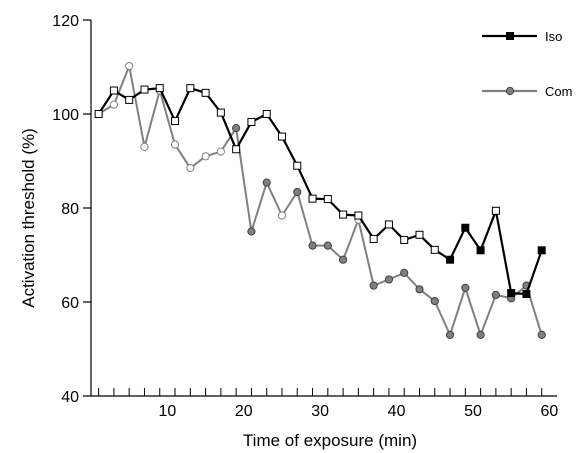 The image size is (587, 453). I want to click on y-tick-label: 120, so click(65, 21).